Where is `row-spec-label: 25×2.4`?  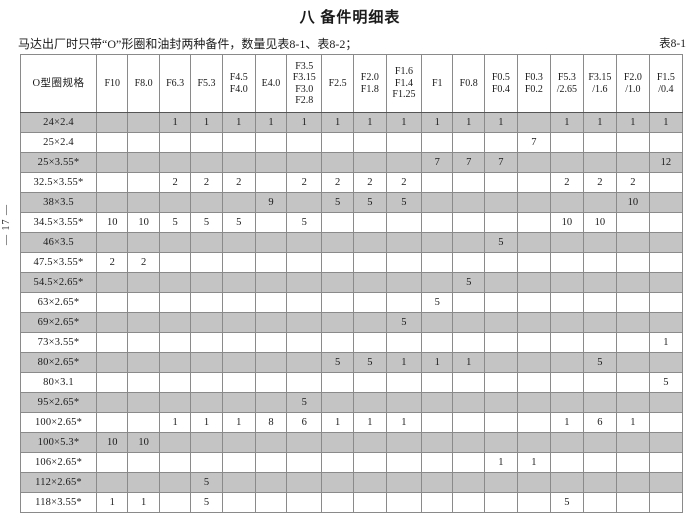
row-spec-label: 25×2.4 is located at coordinates (58, 142).